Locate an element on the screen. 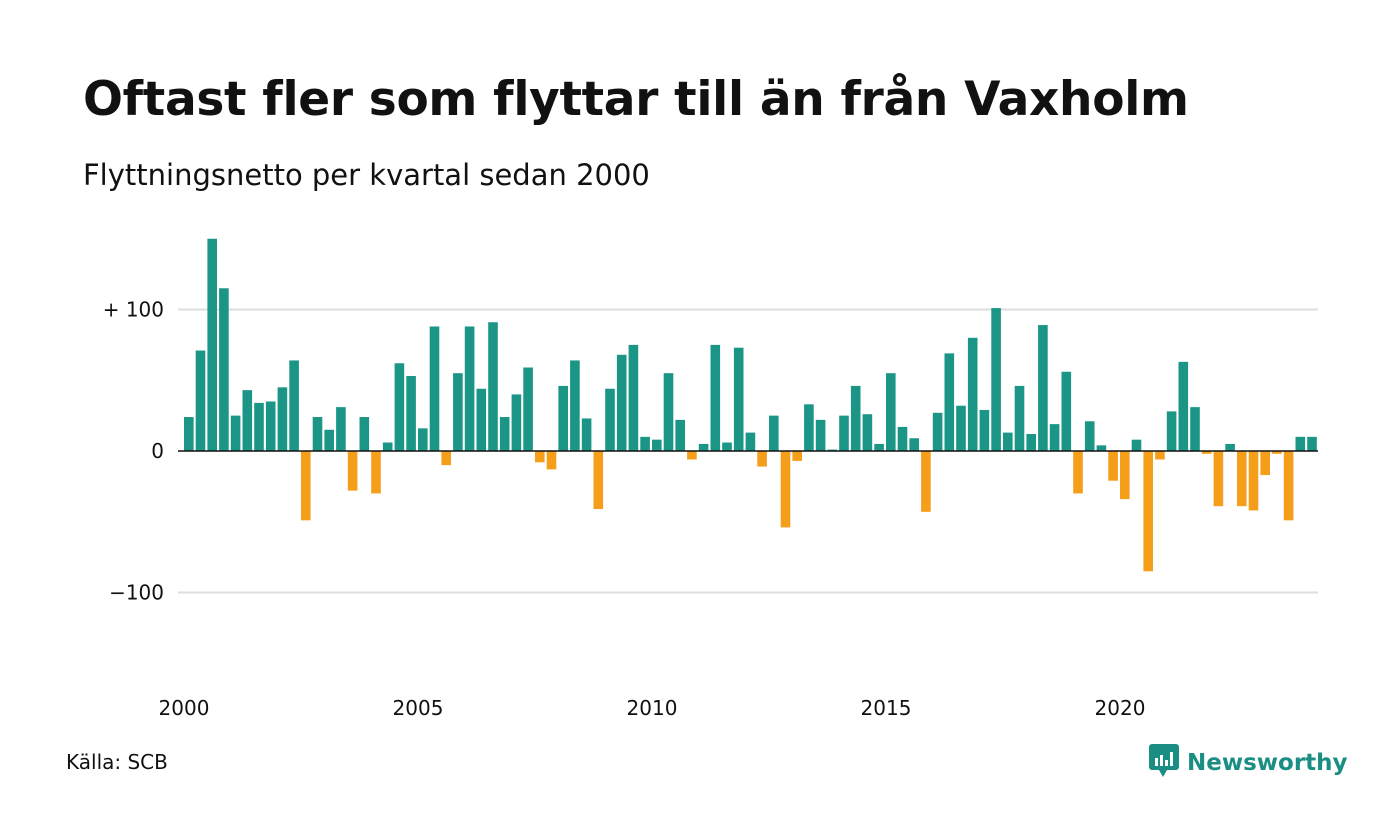 This screenshot has height=840, width=1400. brand-name: Newsworthy is located at coordinates (1267, 763).